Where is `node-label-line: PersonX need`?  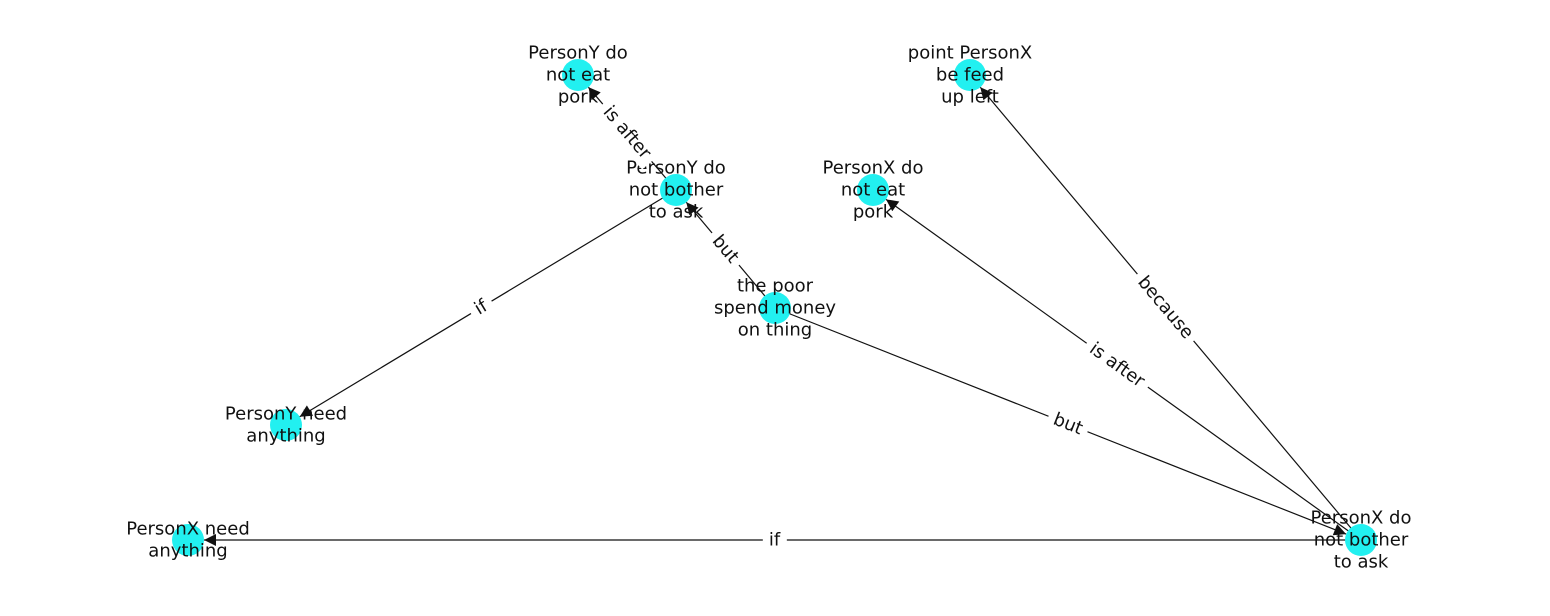 node-label-line: PersonX need is located at coordinates (188, 529).